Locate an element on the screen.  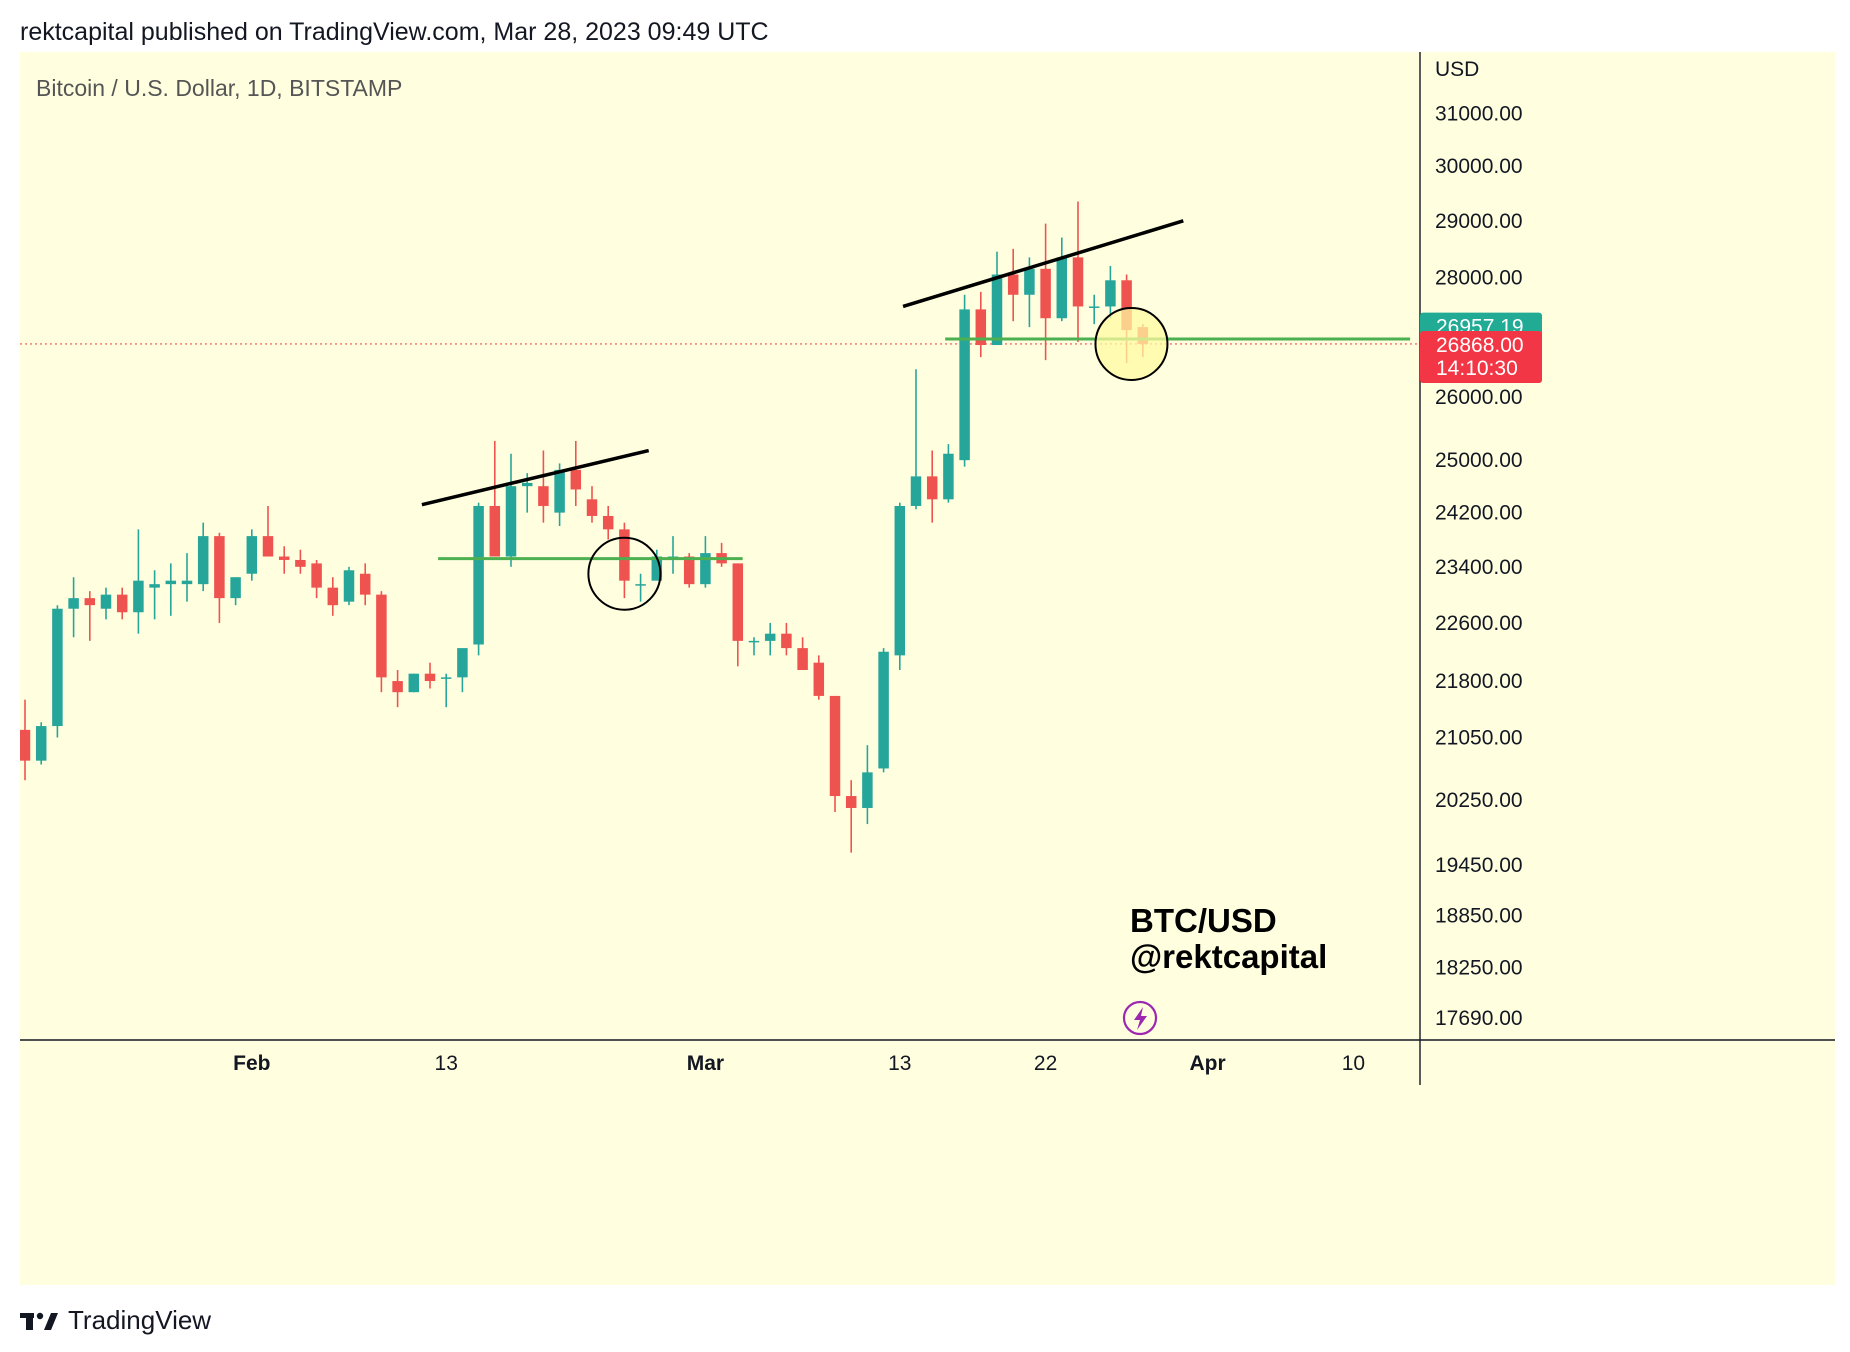
y-tick-label: 26000.00 is located at coordinates (1479, 397).